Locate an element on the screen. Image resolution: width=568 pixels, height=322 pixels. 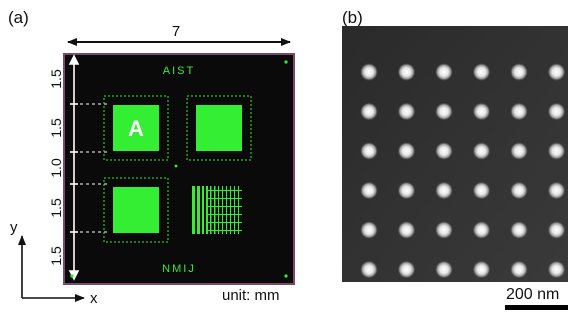
pad-letter: A is located at coordinates (136, 128).